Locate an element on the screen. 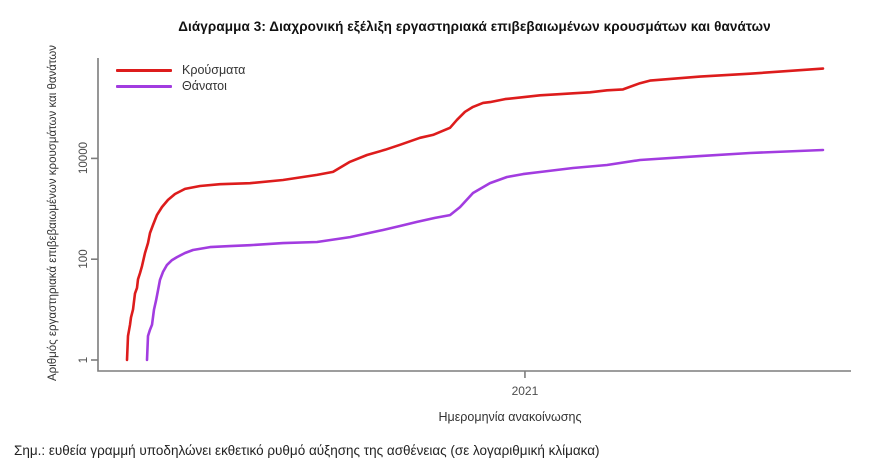 The image size is (880, 470). y-tick-label: 1 is located at coordinates (84, 360).